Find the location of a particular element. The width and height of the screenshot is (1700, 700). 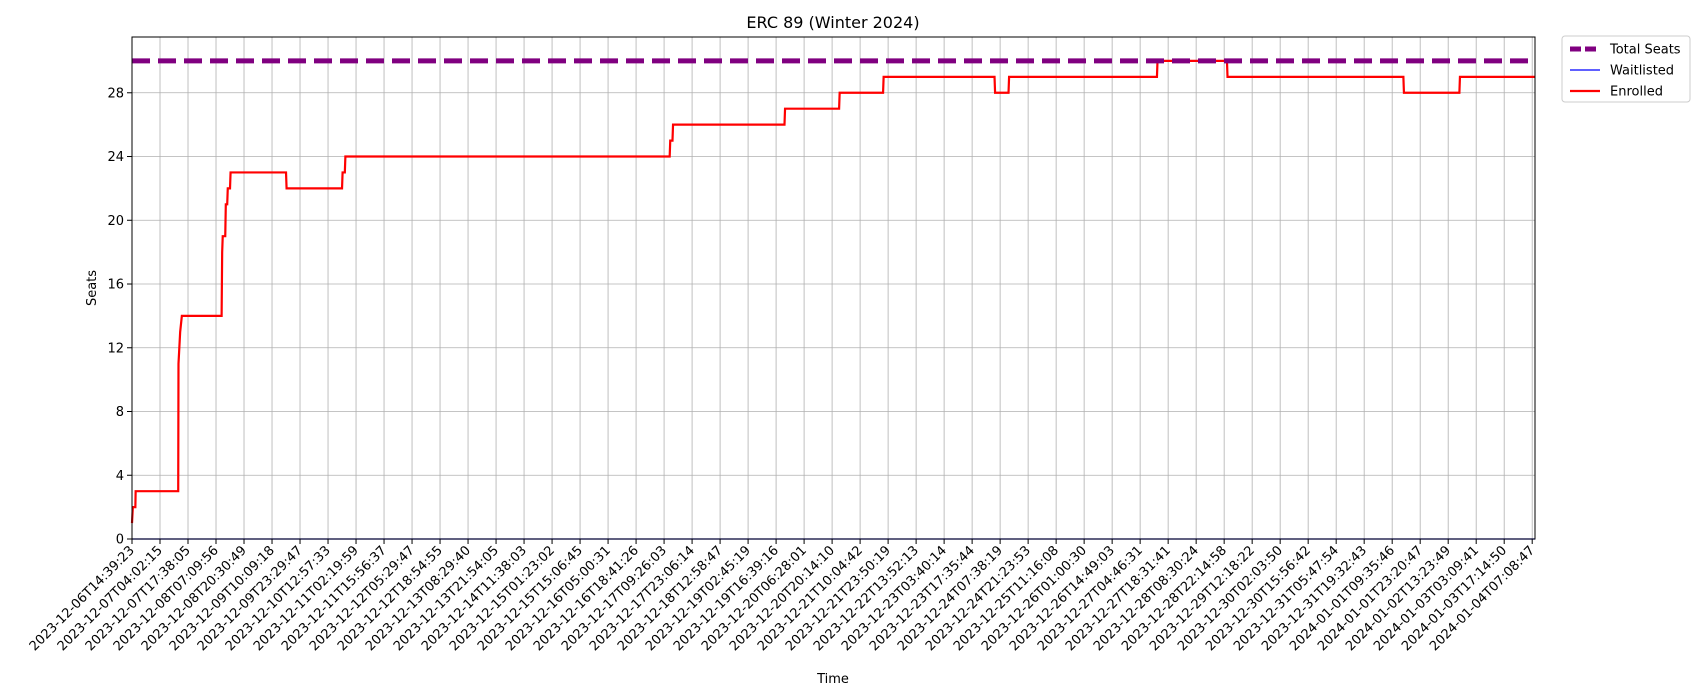

y-tick-label: 24 is located at coordinates (115, 157).